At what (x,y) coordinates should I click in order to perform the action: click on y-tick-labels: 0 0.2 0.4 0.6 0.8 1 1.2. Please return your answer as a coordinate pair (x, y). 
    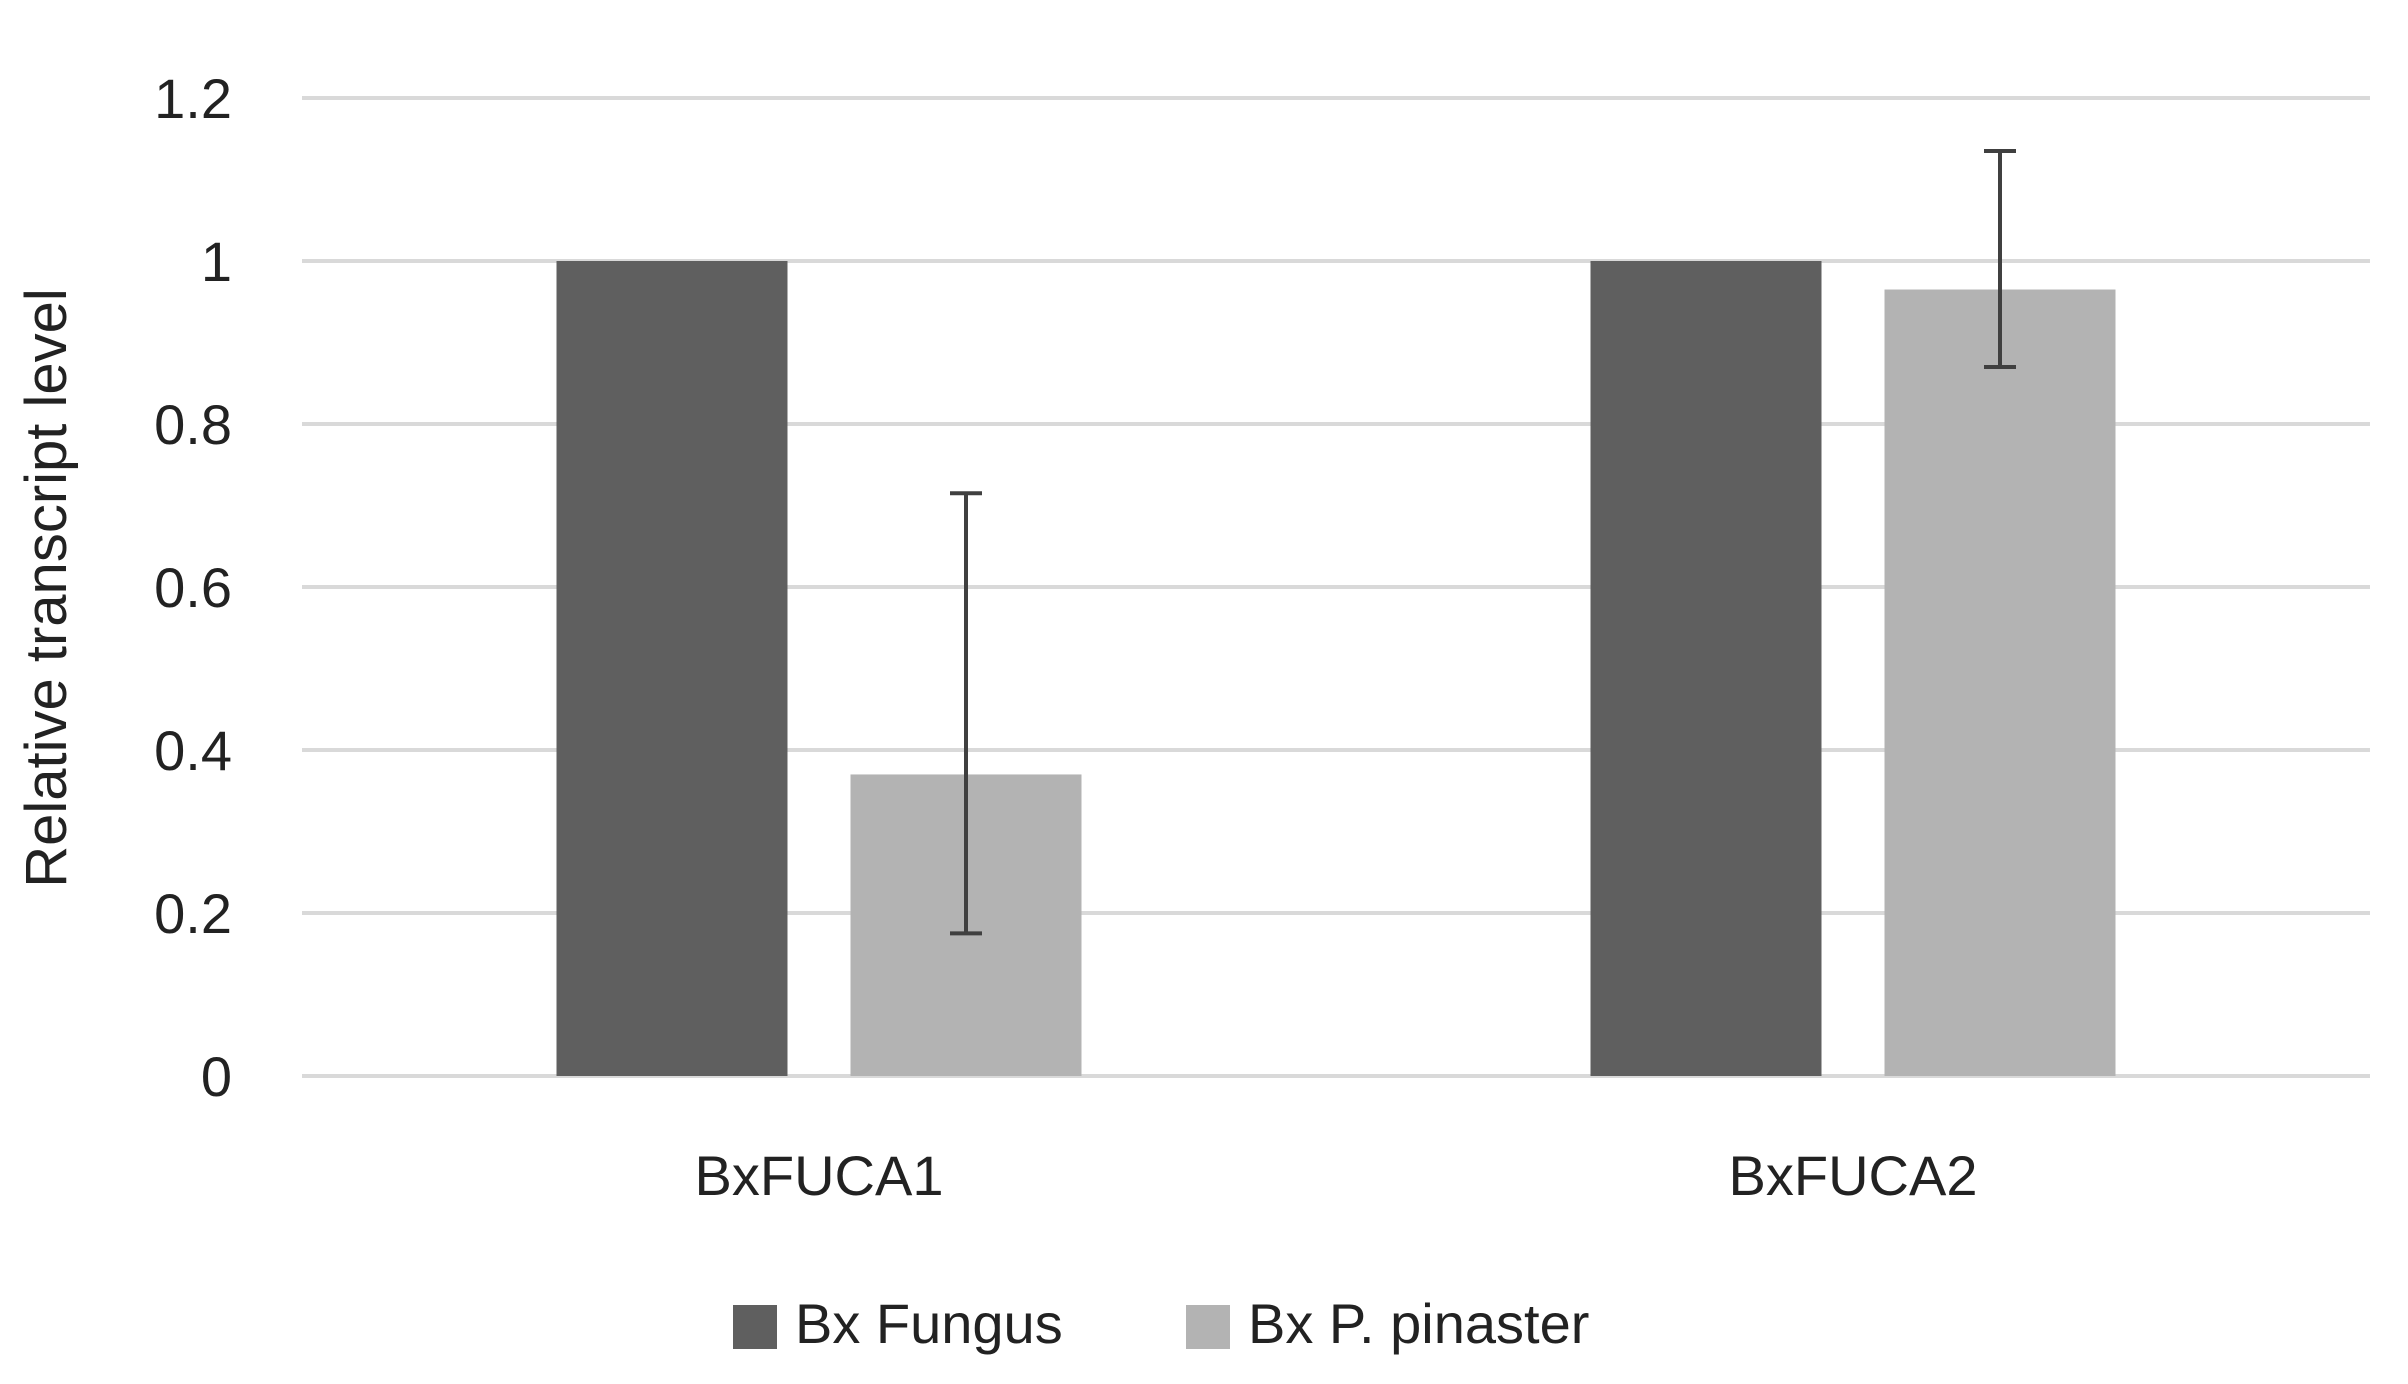
    Looking at the image, I should click on (193, 587).